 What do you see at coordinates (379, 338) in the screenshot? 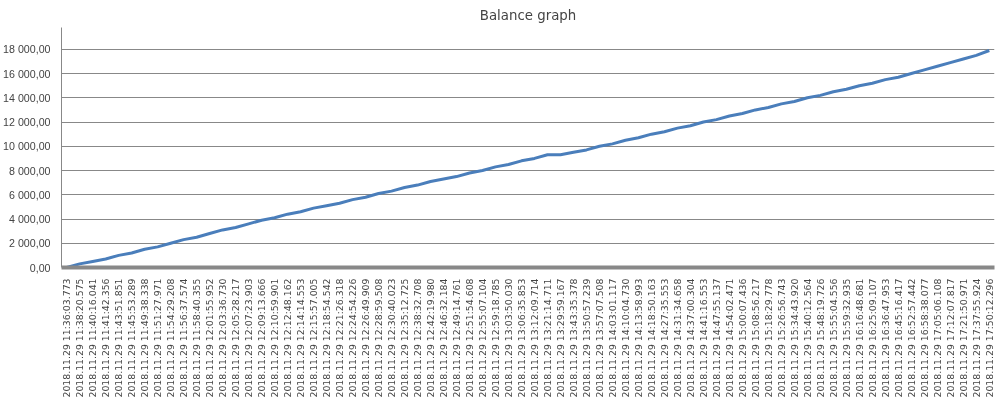
I see `x-tick-label: 2018.11.29 12:28:59.508` at bounding box center [379, 338].